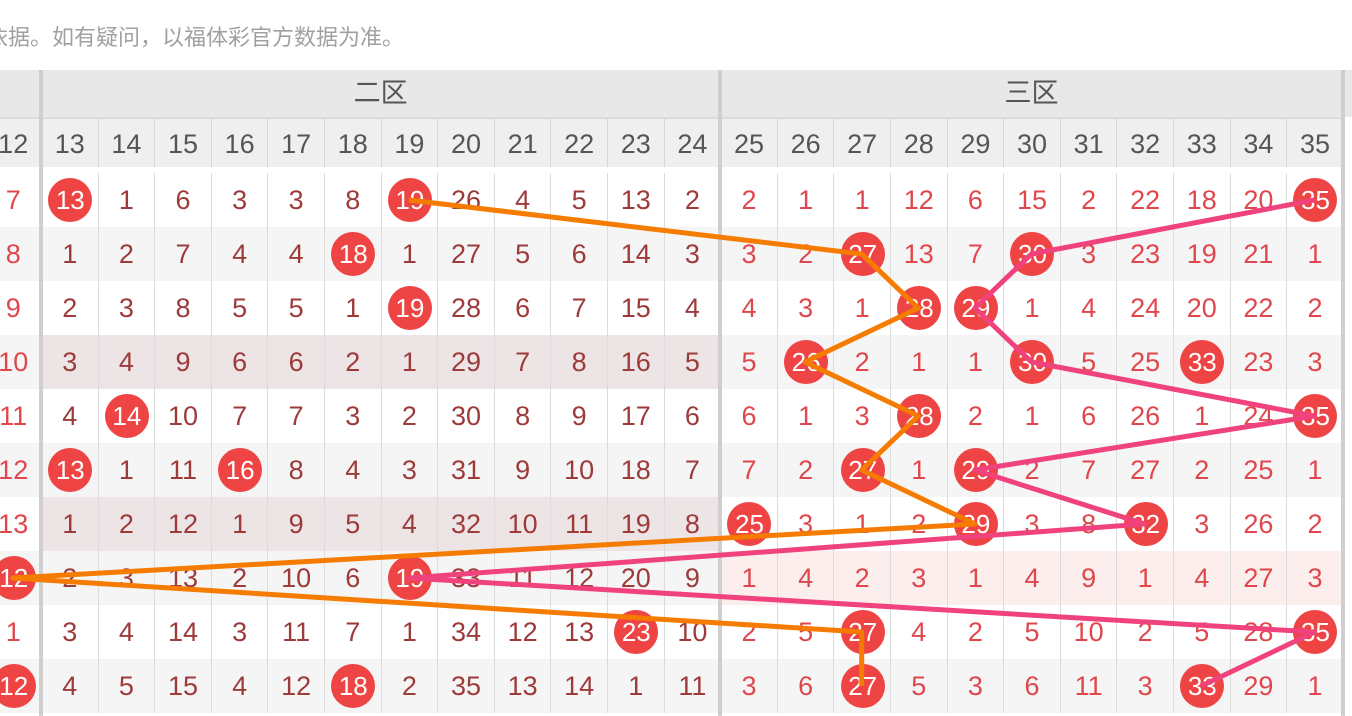  Describe the element at coordinates (1201, 254) in the screenshot. I see `omission-value: 19` at that location.